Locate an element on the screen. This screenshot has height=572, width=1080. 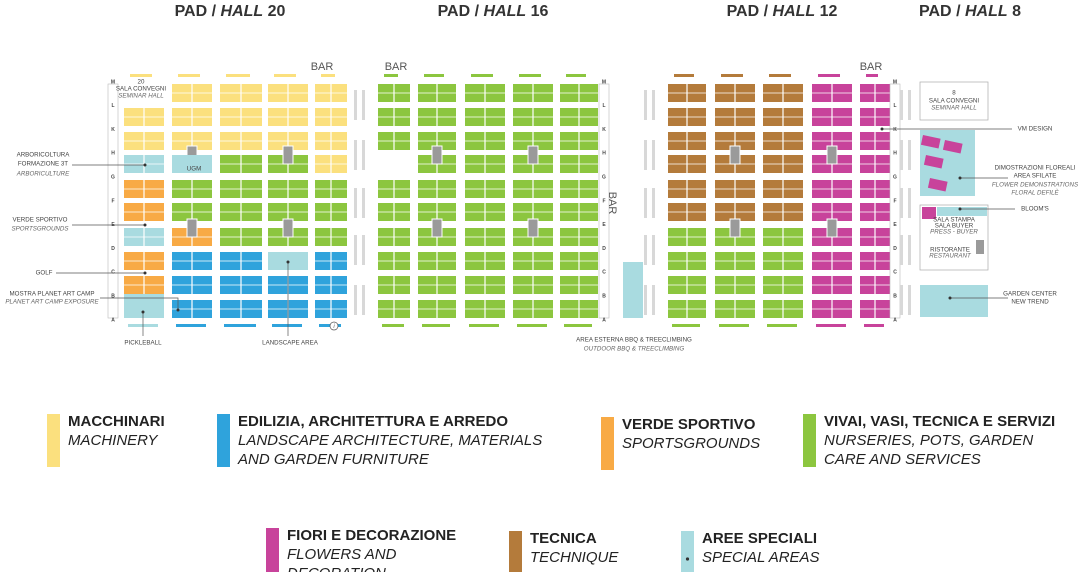
row-letter: H is located at coordinates (895, 154).